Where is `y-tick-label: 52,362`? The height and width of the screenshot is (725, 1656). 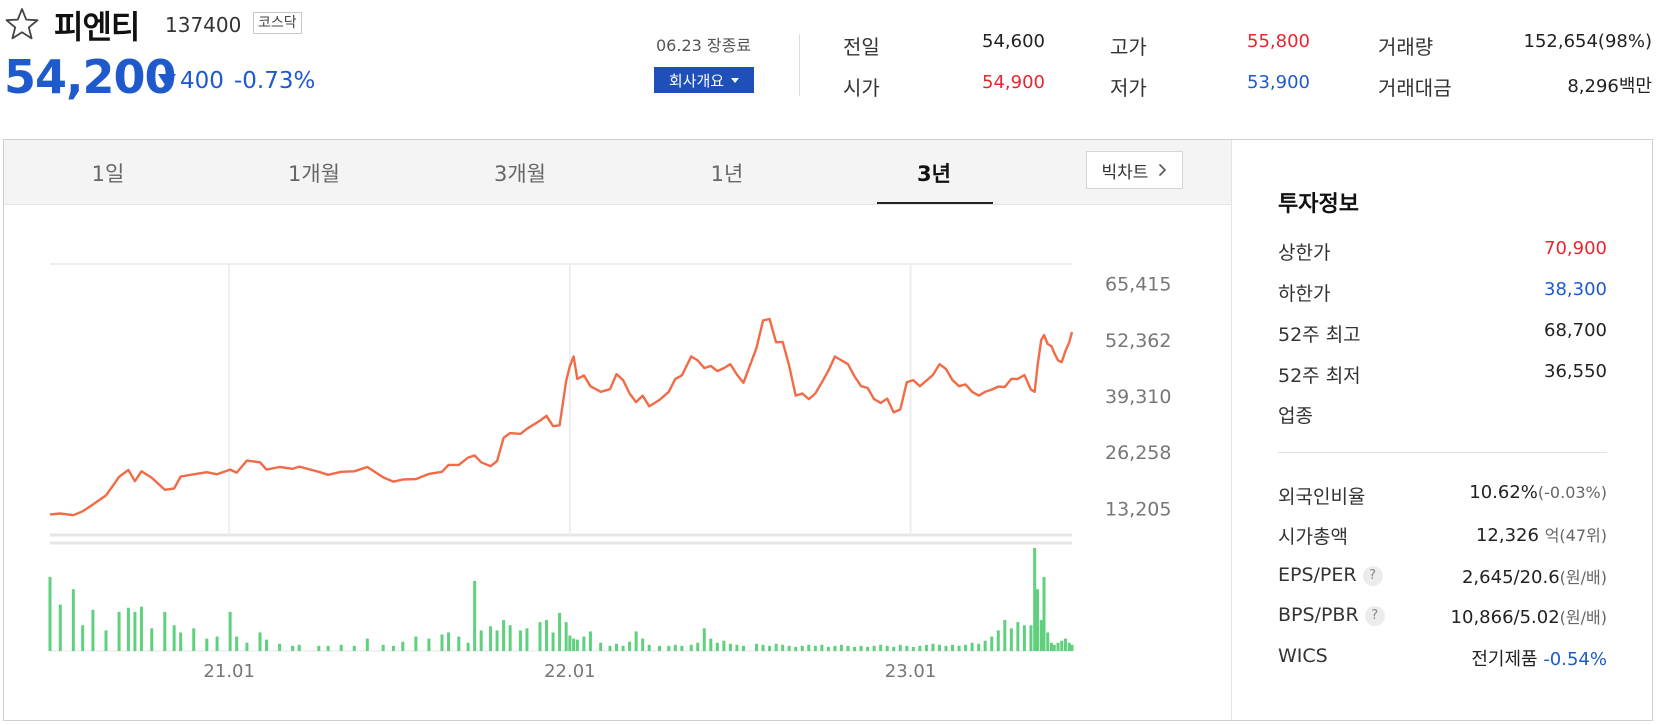
y-tick-label: 52,362 is located at coordinates (1138, 341).